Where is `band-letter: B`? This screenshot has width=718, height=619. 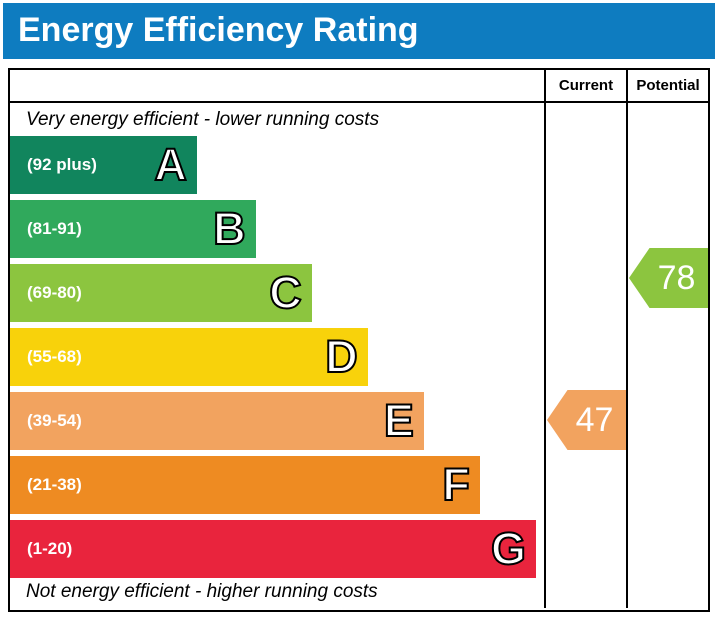
band-letter: B is located at coordinates (229, 229).